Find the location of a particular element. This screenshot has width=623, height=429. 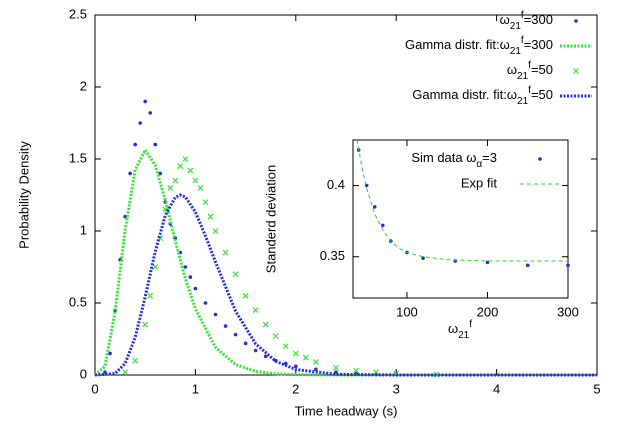

x-tick-label: 200 is located at coordinates (488, 311).